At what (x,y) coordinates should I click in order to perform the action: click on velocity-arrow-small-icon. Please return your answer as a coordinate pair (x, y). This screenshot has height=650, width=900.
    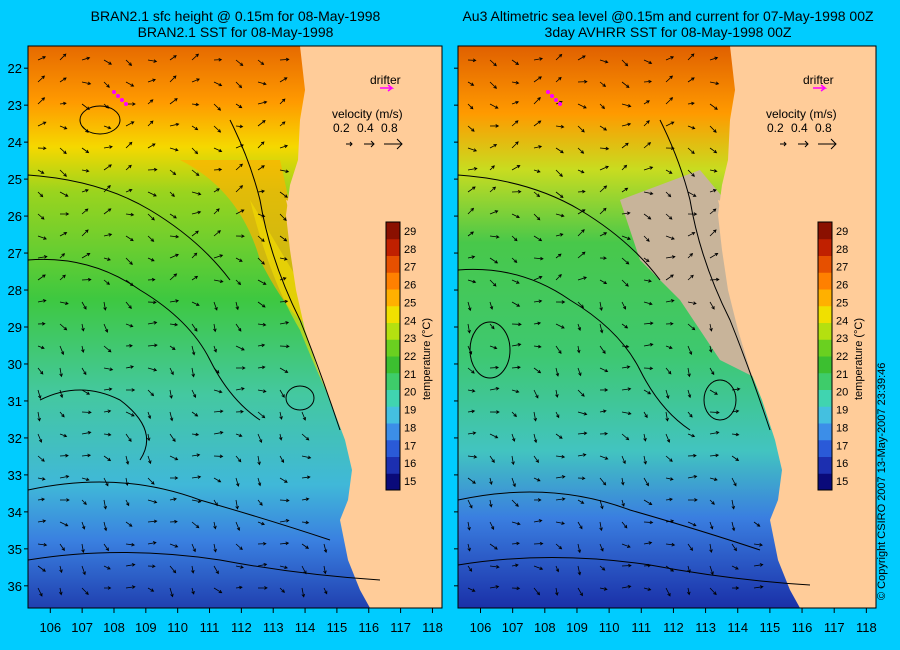
    Looking at the image, I should click on (349, 144).